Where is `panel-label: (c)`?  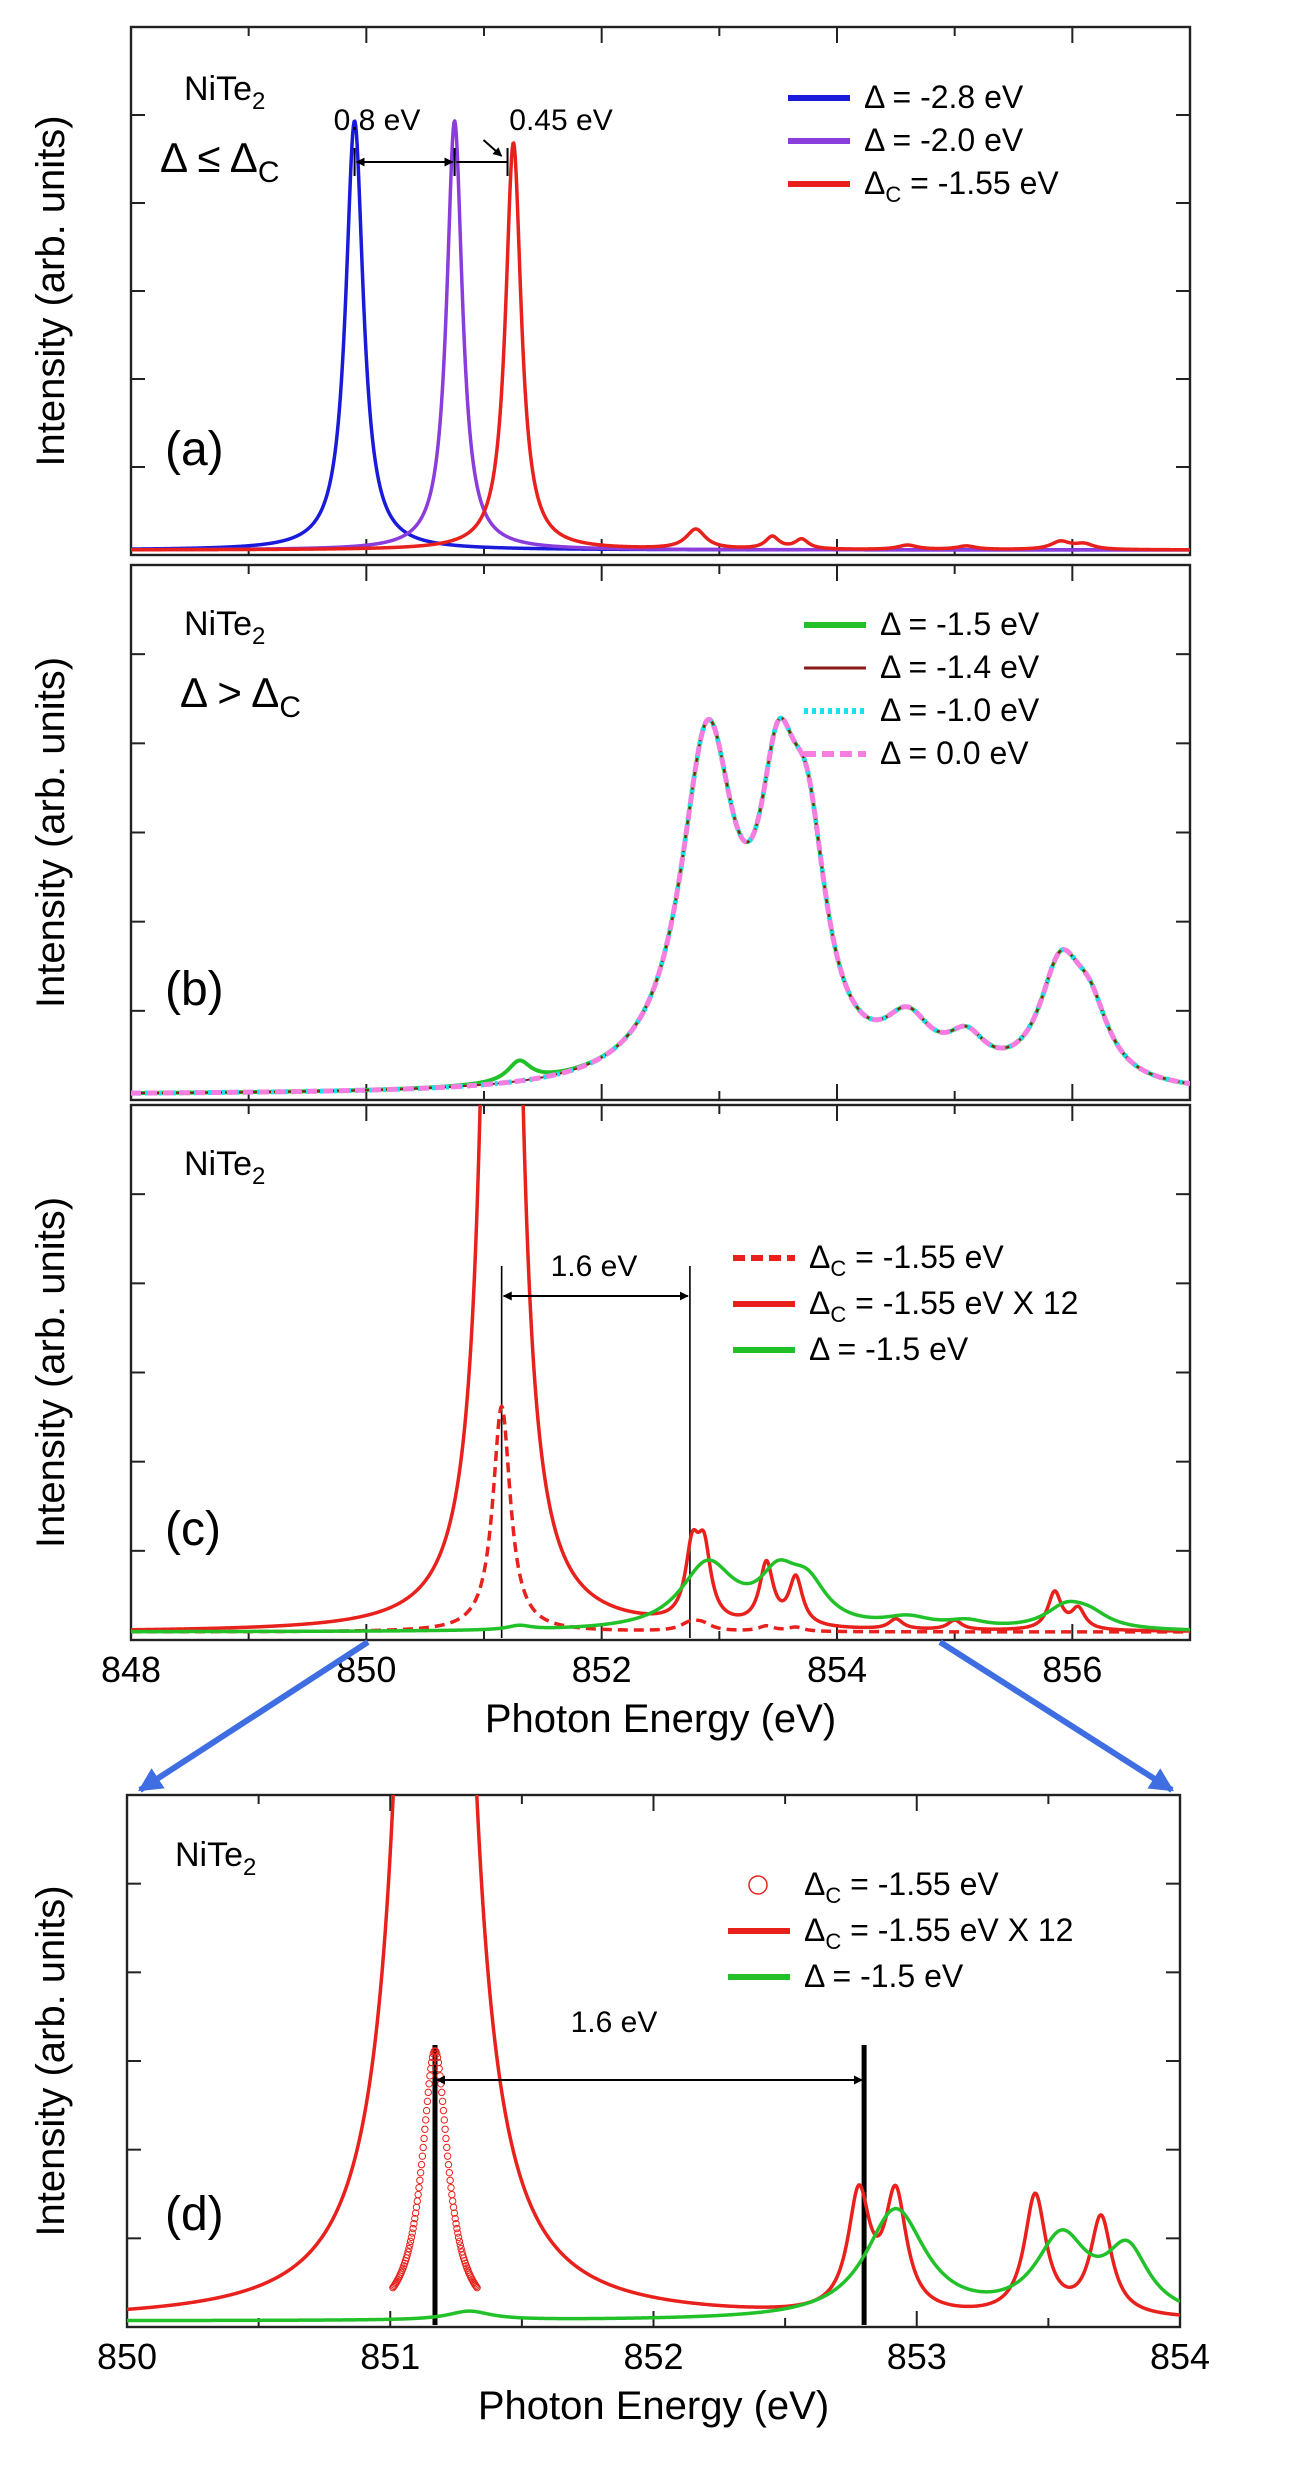 panel-label: (c) is located at coordinates (193, 1529).